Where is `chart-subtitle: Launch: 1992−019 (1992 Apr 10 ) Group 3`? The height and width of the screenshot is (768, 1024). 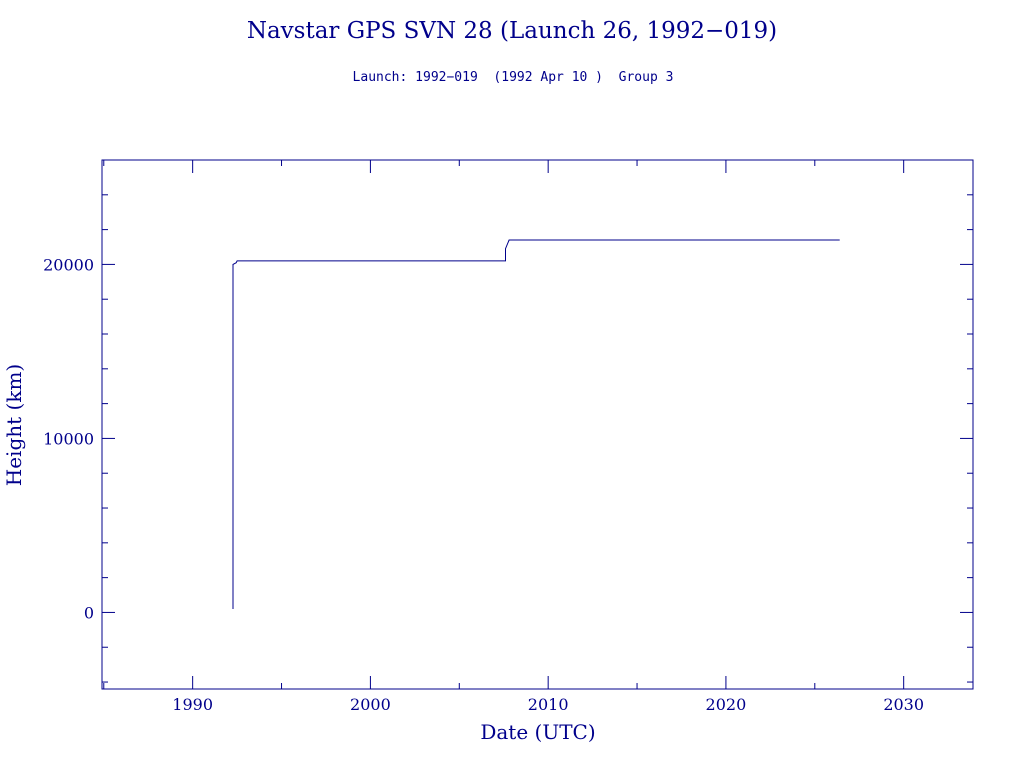
chart-subtitle: Launch: 1992−019 (1992 Apr 10 ) Group 3 is located at coordinates (513, 77).